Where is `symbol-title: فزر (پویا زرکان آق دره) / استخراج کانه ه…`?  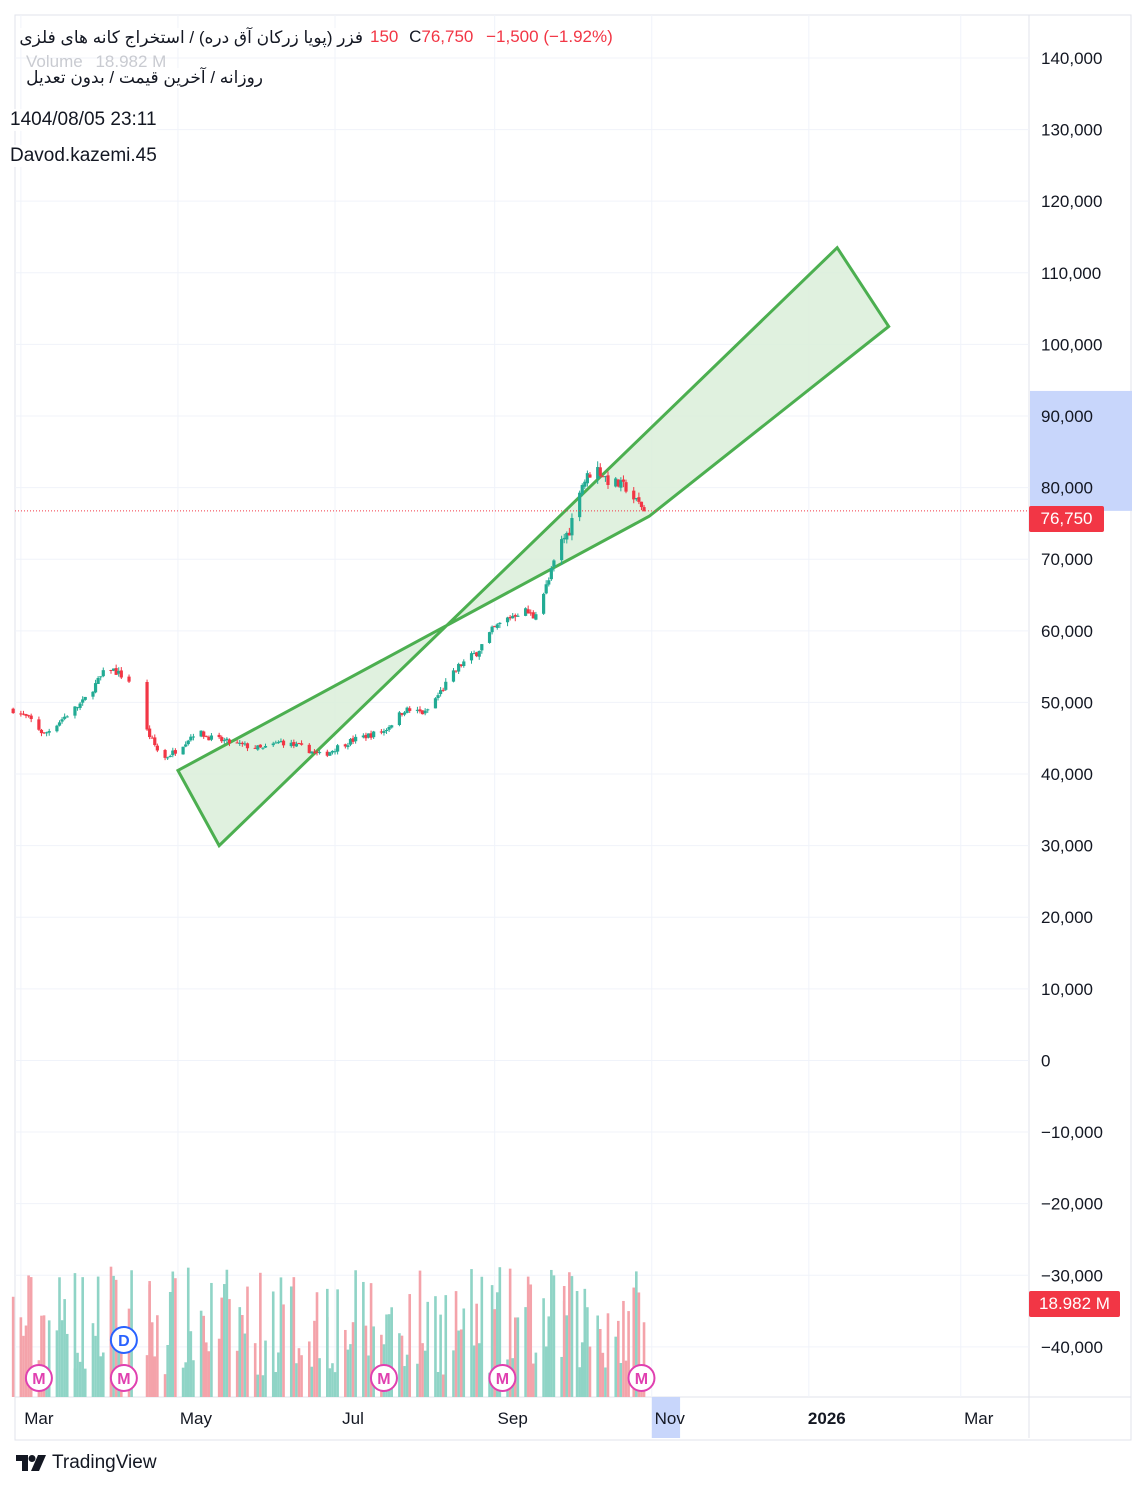 symbol-title: فزر (پویا زرکان آق دره) / استخراج کانه ه… is located at coordinates (191, 38).